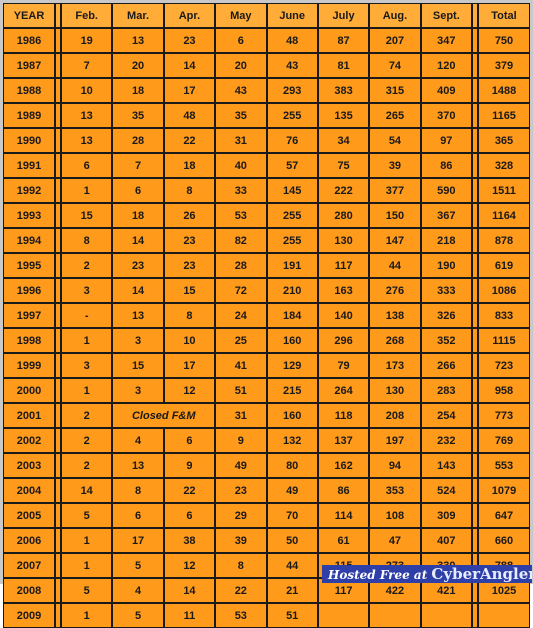  Describe the element at coordinates (504, 190) in the screenshot. I see `total-cell: 1511` at that location.